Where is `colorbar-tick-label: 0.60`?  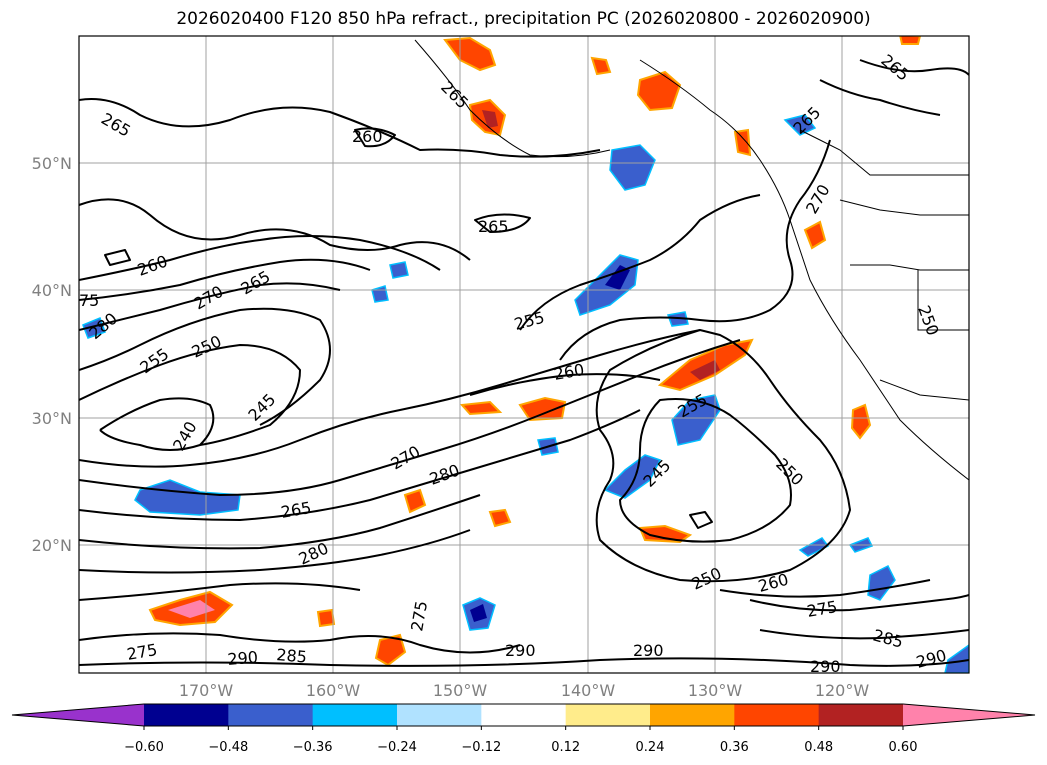 colorbar-tick-label: 0.60 is located at coordinates (903, 747).